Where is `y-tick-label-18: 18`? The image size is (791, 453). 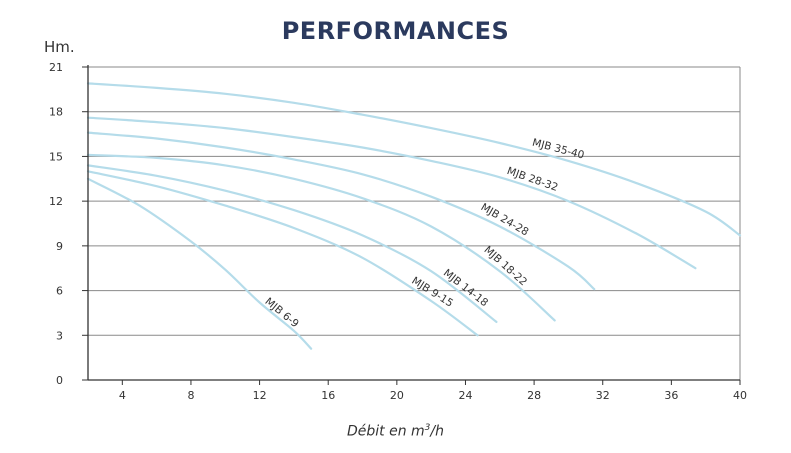
y-tick-label-18: 18 is located at coordinates (56, 112).